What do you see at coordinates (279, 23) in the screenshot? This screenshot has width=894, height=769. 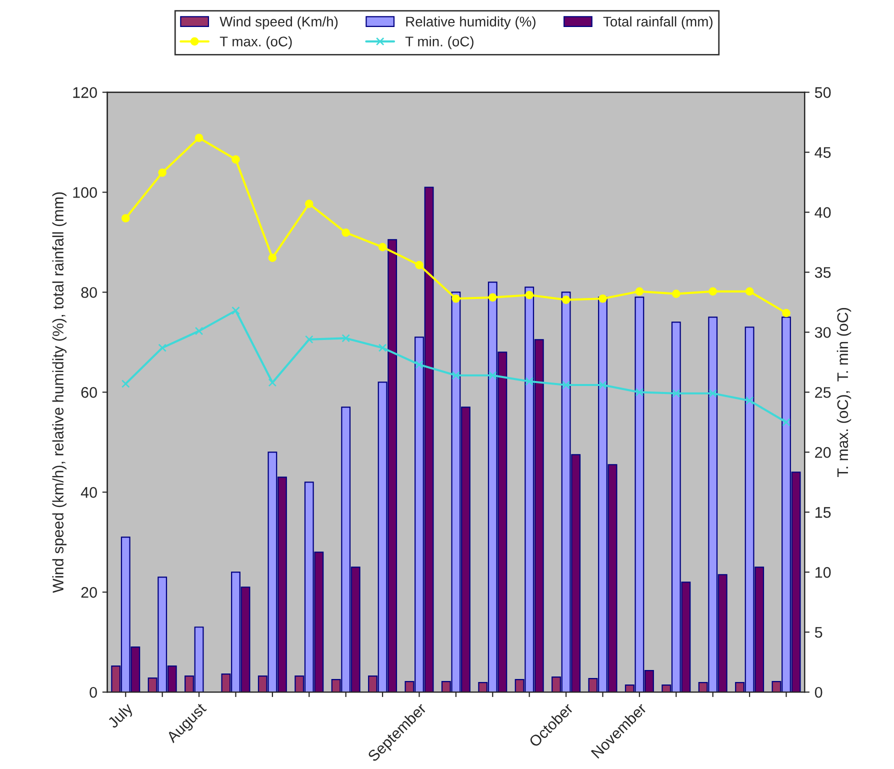 I see `legend-label: Wind speed (Km/h)` at bounding box center [279, 23].